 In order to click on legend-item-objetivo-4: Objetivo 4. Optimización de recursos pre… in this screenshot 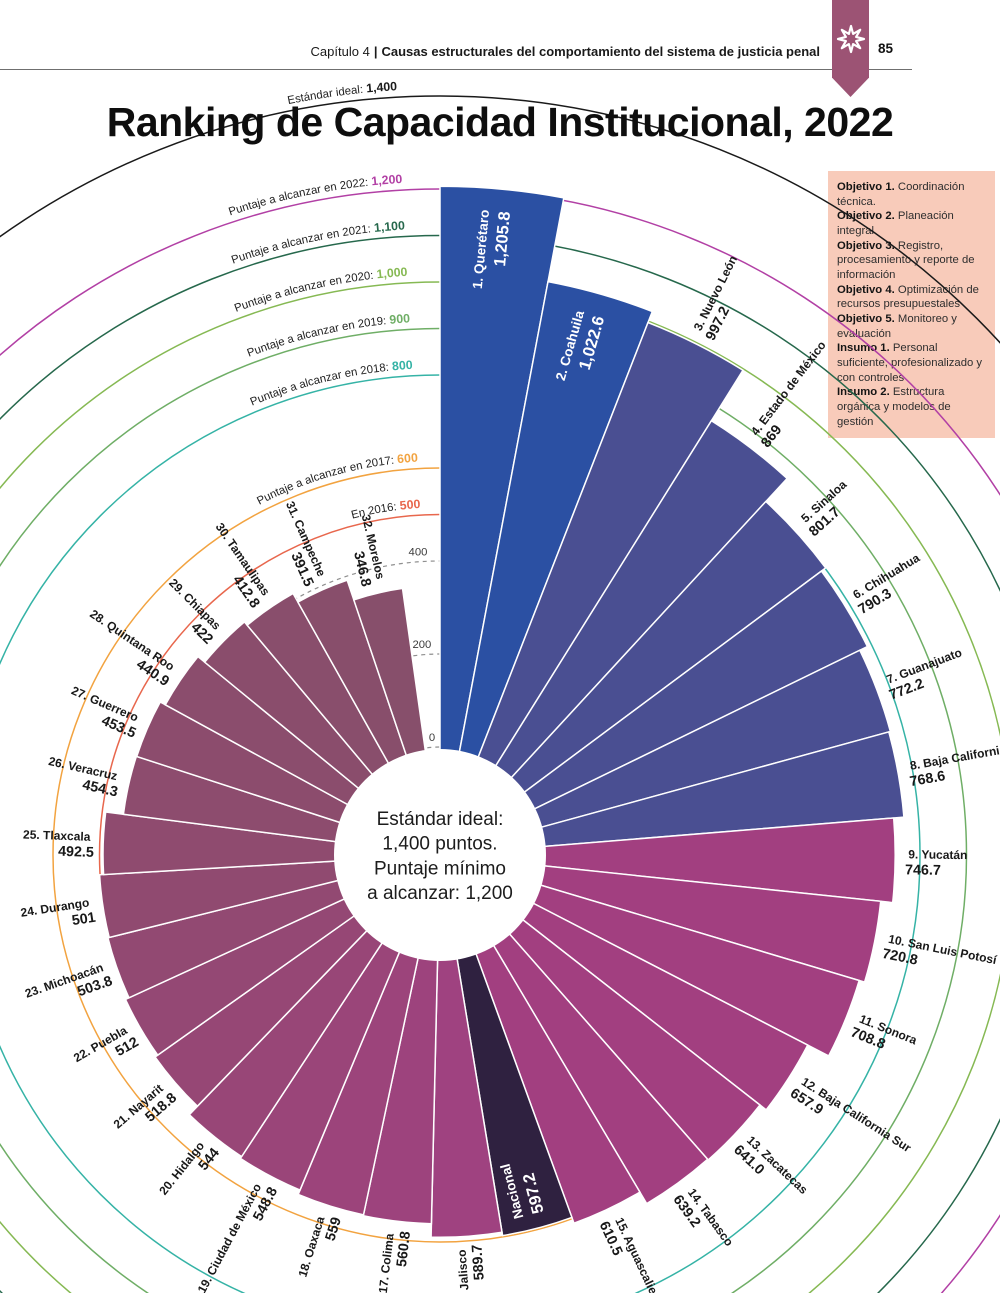, I will do `click(908, 297)`.